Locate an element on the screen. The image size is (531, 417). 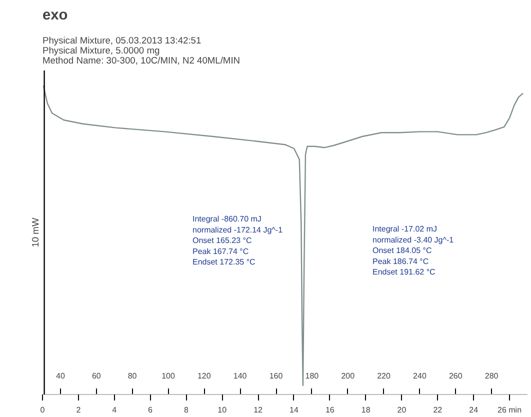
x2-tick-label: 16 is located at coordinates (330, 410).